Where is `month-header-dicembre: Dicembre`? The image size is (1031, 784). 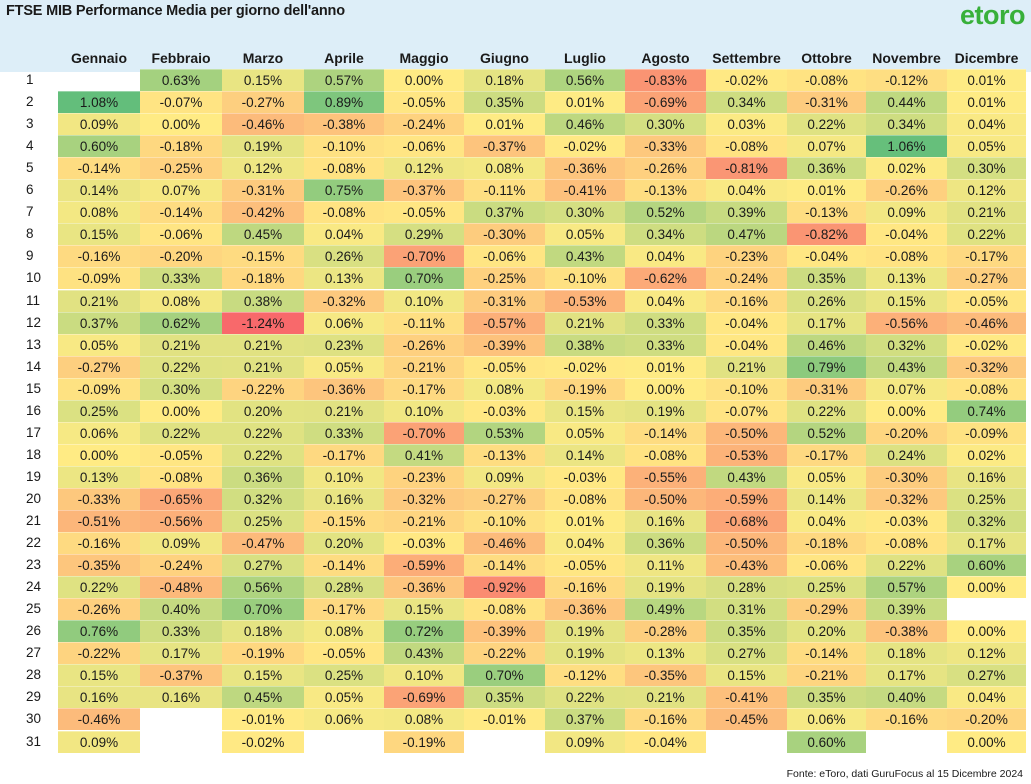
month-header-dicembre: Dicembre is located at coordinates (986, 58).